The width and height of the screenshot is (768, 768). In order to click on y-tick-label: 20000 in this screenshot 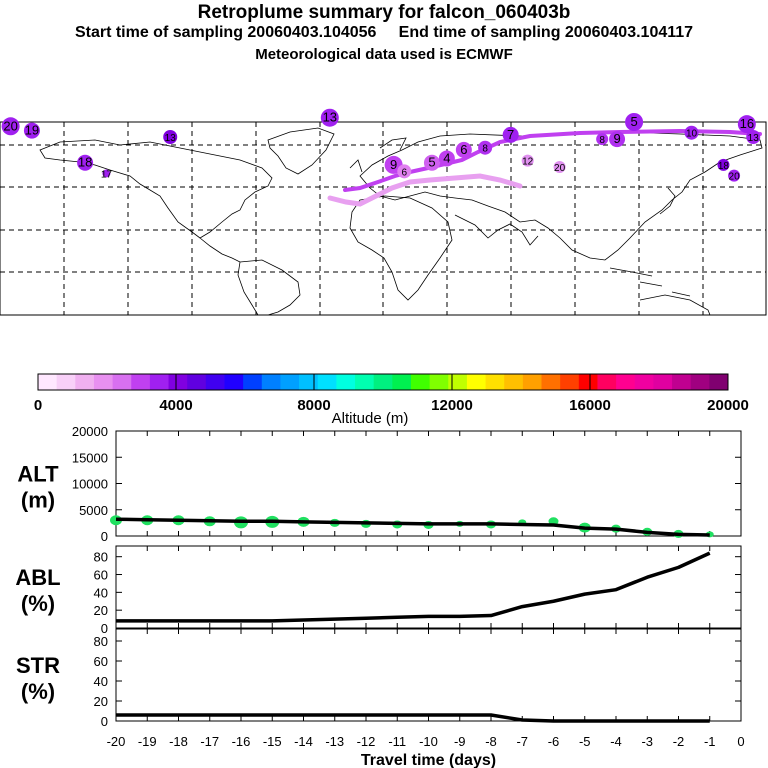, I will do `click(90, 431)`.